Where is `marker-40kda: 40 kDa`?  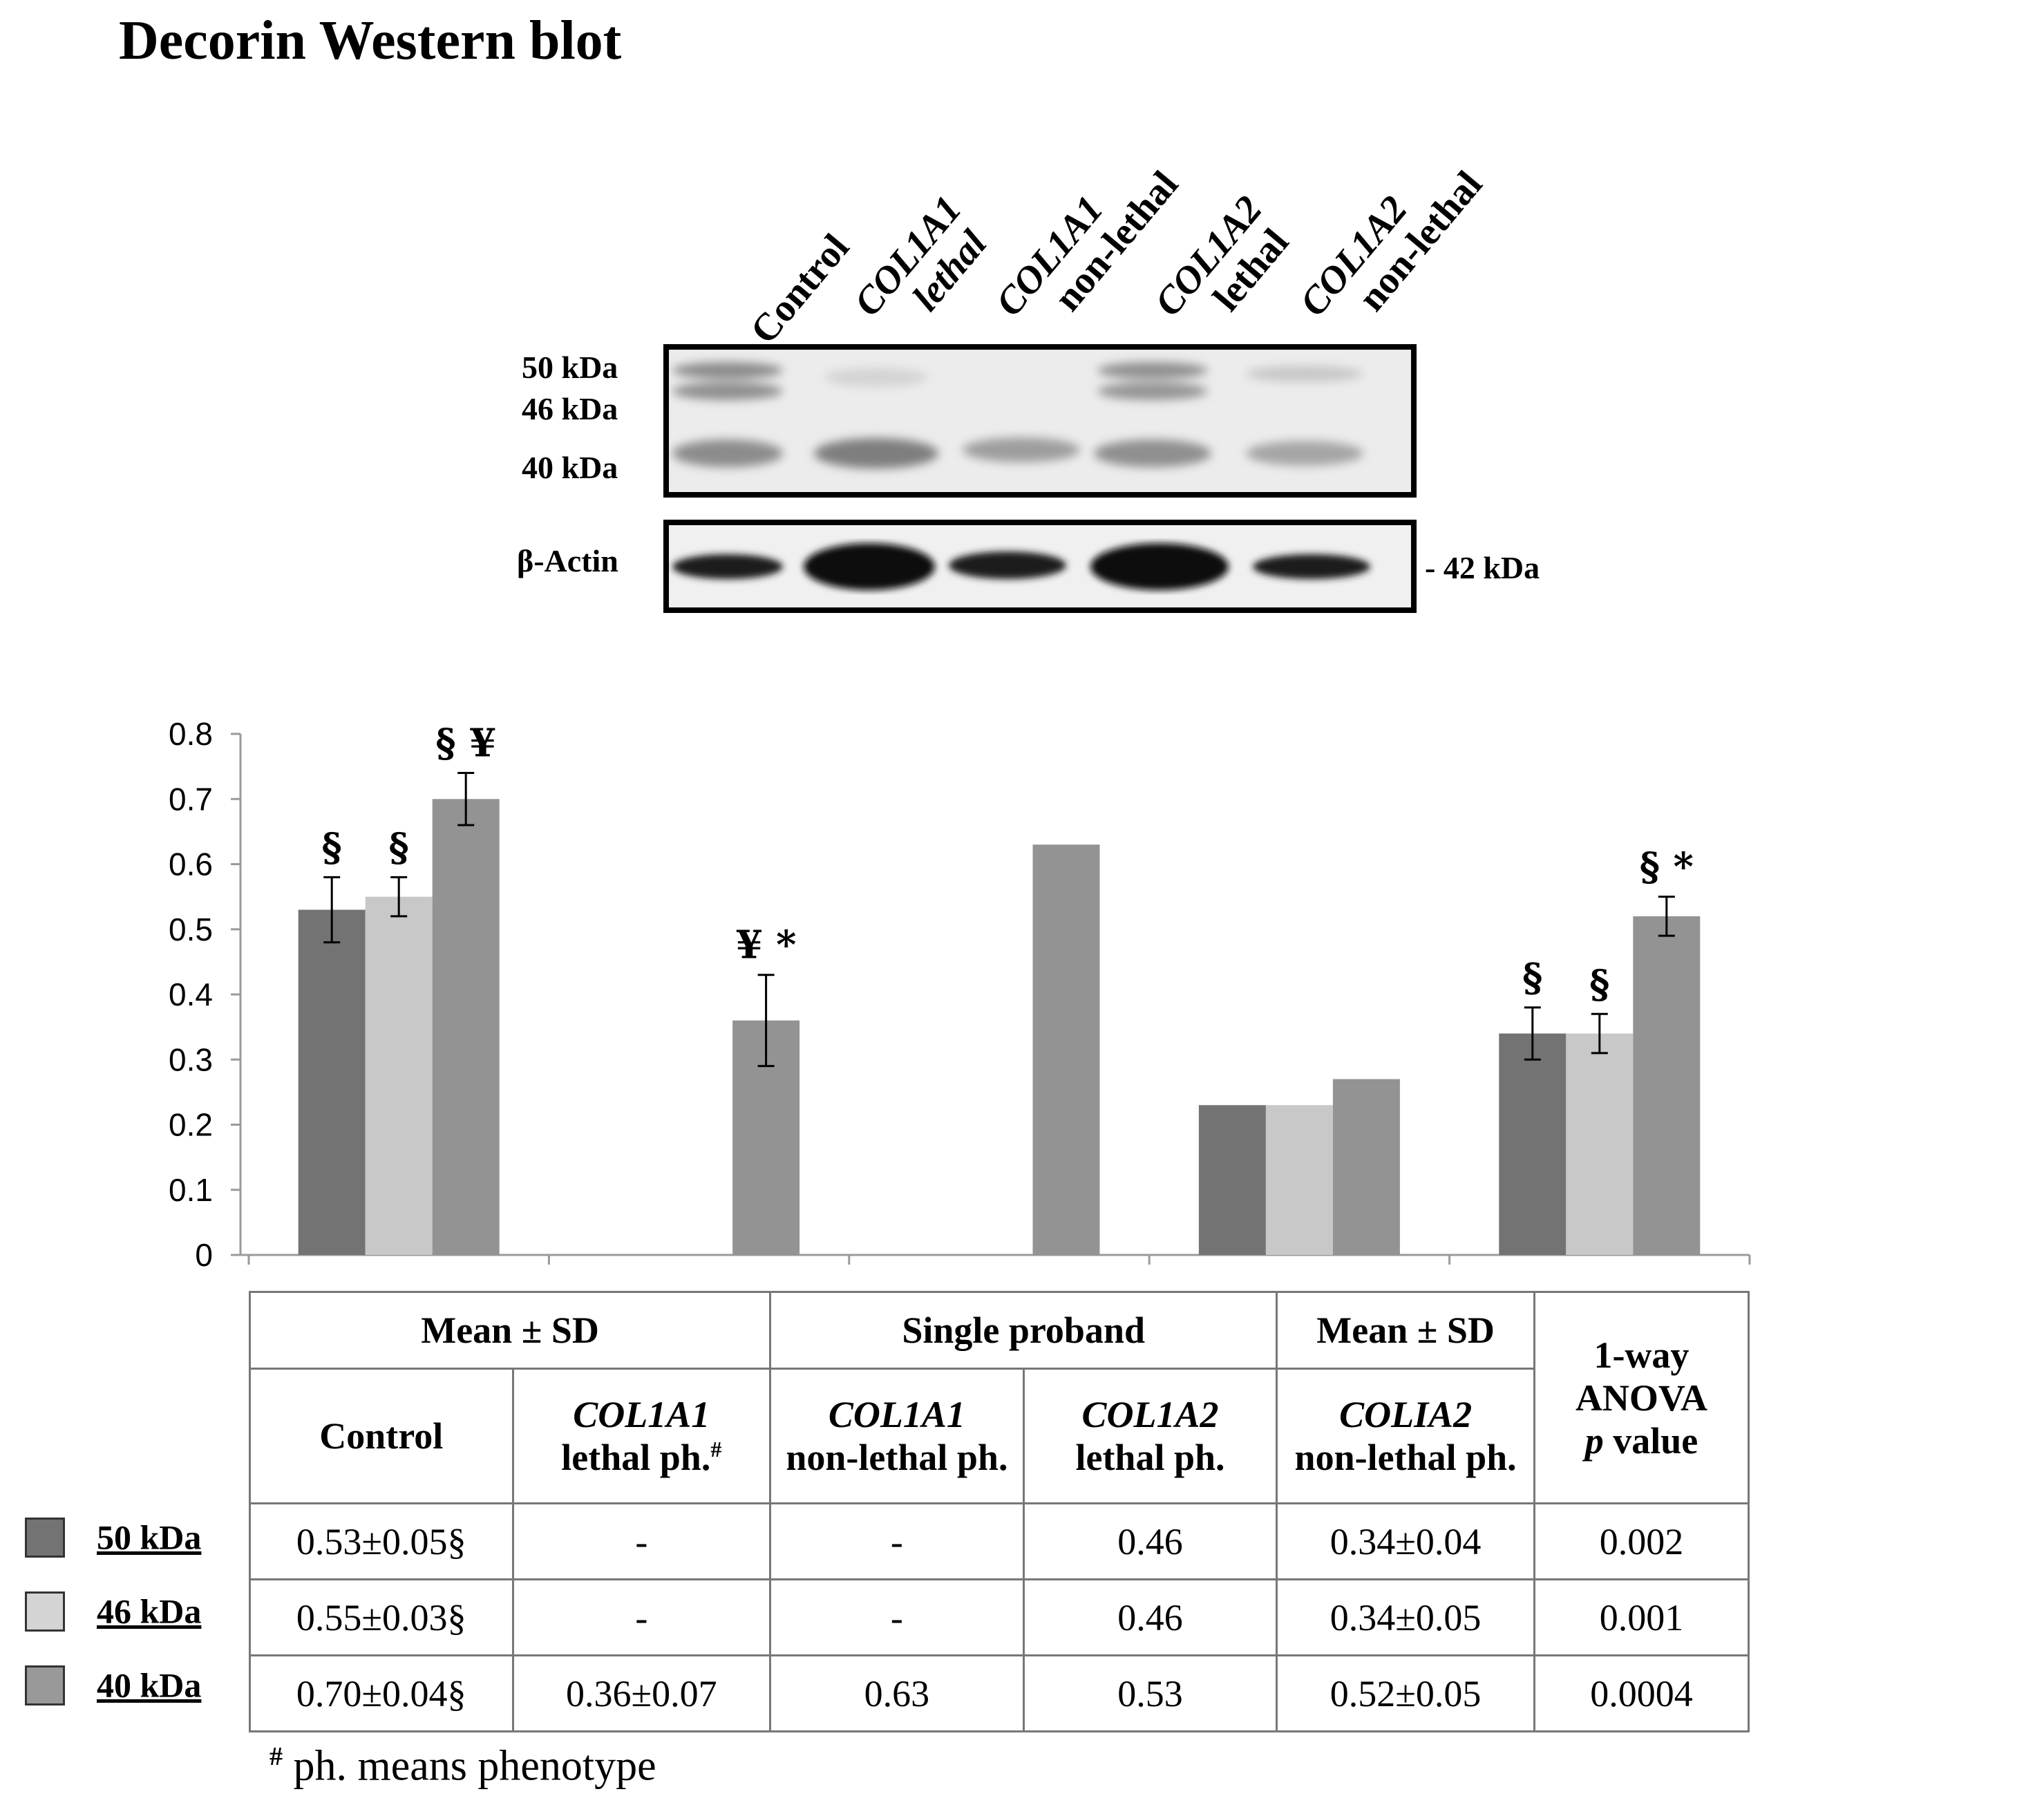 marker-40kda: 40 kDa is located at coordinates (570, 467).